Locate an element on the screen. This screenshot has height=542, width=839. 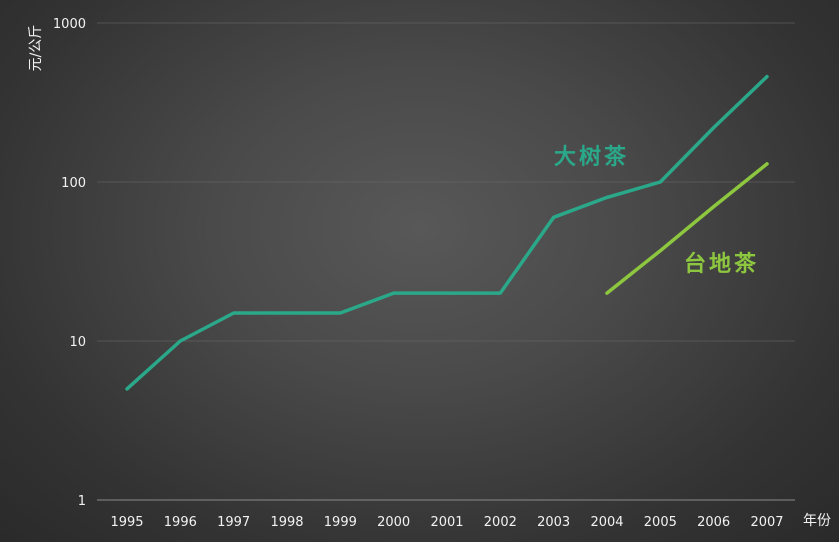
x-tick-label: 2002 is located at coordinates (500, 522).